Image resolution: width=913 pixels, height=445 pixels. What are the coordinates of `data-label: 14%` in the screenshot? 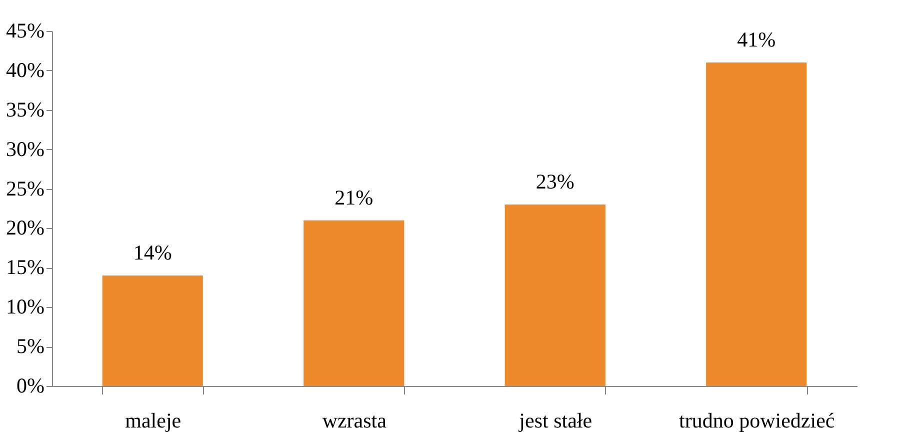 It's located at (152, 252).